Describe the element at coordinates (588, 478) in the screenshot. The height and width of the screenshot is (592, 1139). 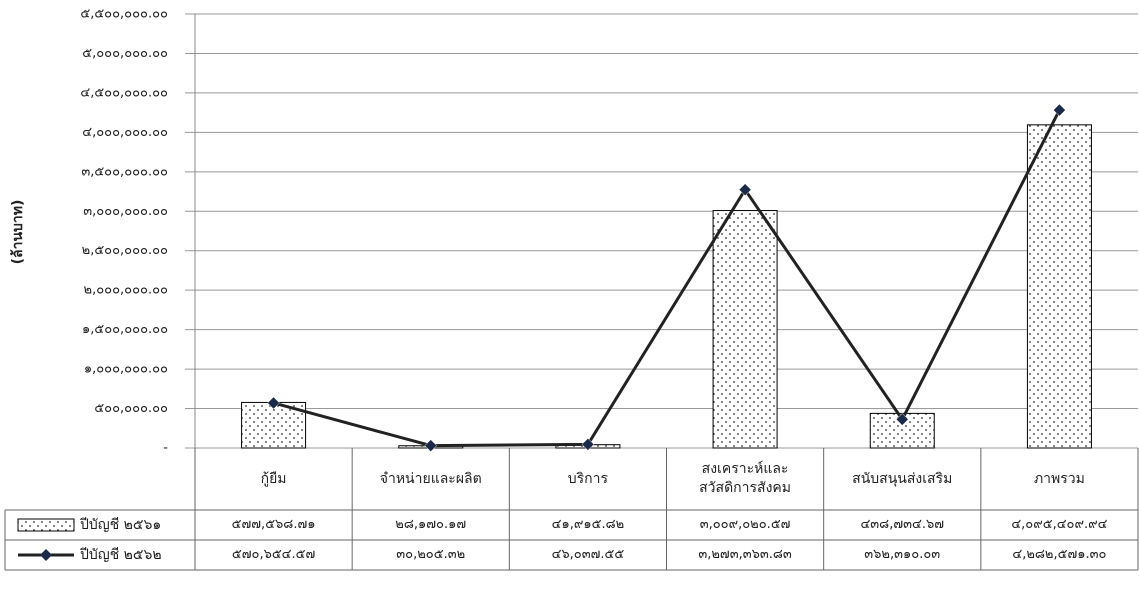
I see `category-label: บริการ` at that location.